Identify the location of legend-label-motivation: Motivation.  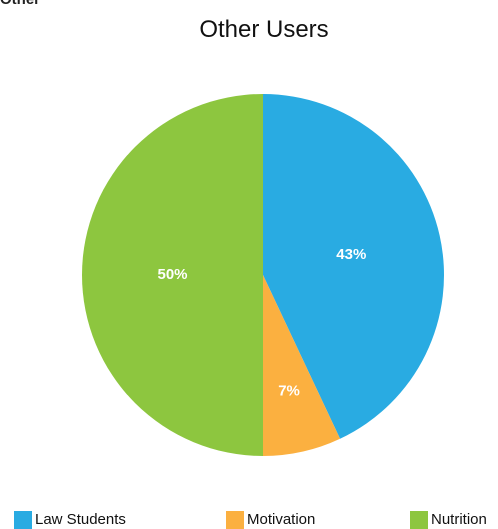
(281, 519).